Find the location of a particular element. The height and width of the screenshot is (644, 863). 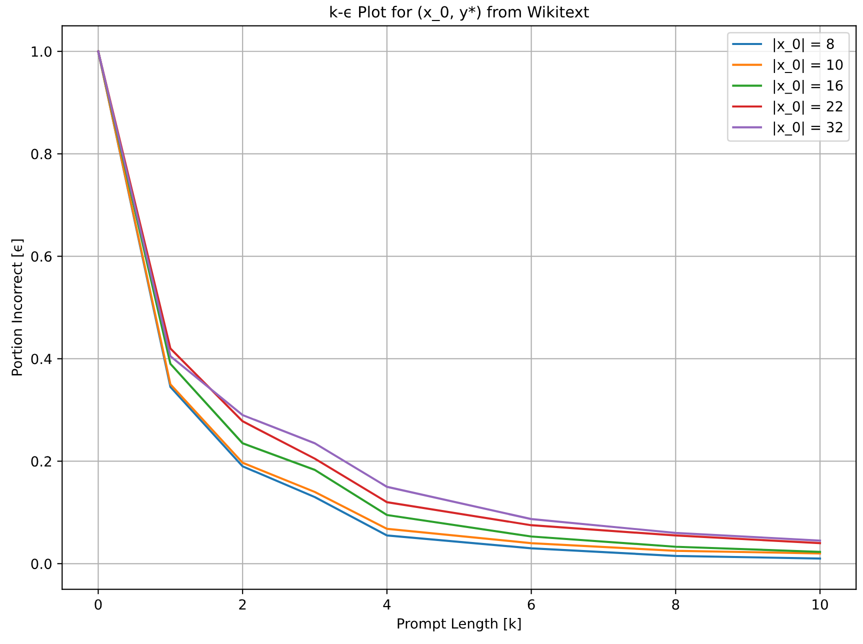

x-tick-label: 6 is located at coordinates (531, 604).